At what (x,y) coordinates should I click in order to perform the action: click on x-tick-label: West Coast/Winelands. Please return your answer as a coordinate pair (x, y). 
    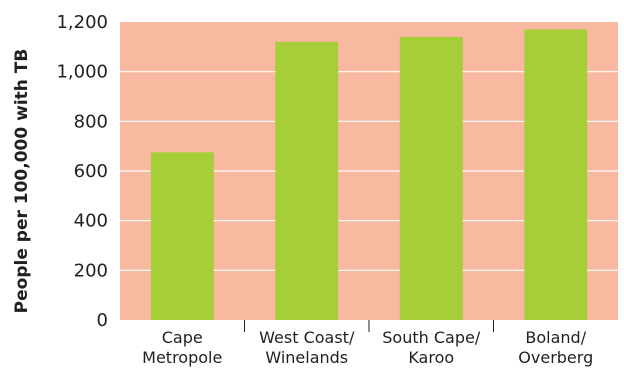
    Looking at the image, I should click on (307, 347).